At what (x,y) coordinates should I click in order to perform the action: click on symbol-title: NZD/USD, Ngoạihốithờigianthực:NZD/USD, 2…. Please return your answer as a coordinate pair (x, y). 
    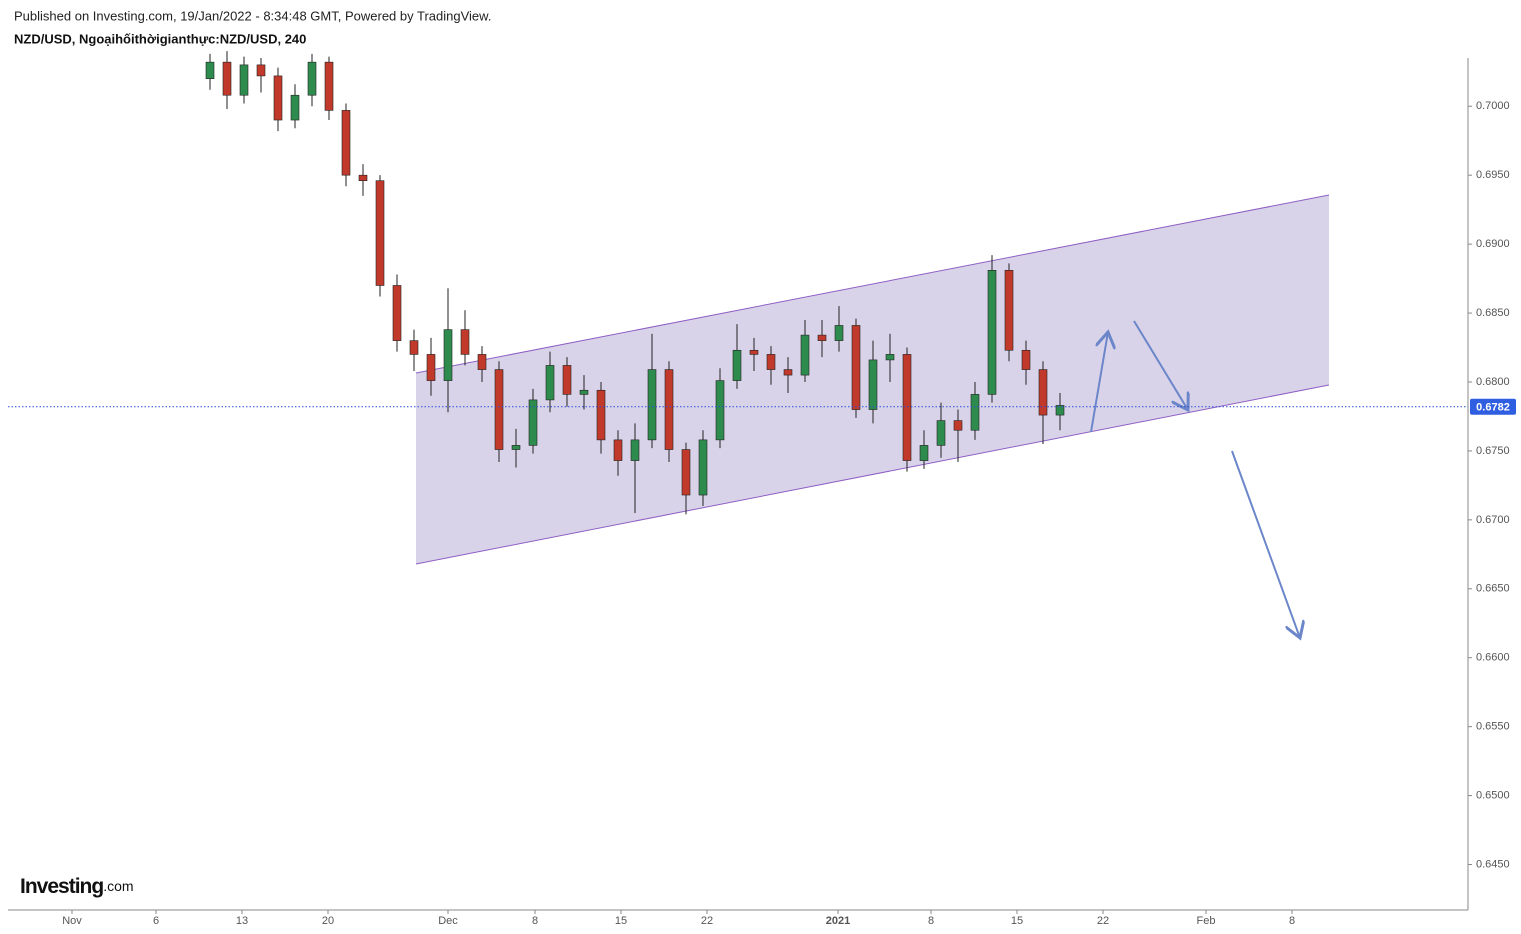
    Looking at the image, I should click on (160, 38).